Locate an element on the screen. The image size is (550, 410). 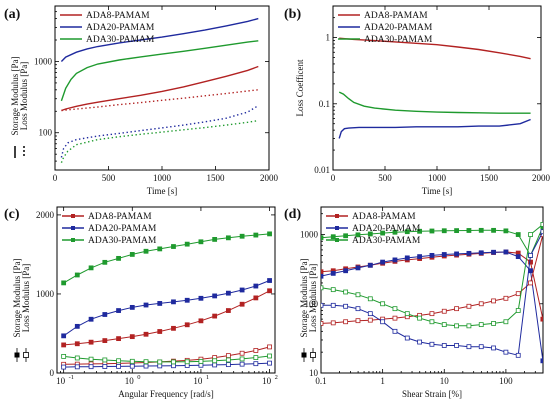
legend-label: ADA8-PAMAM is located at coordinates (120, 217).